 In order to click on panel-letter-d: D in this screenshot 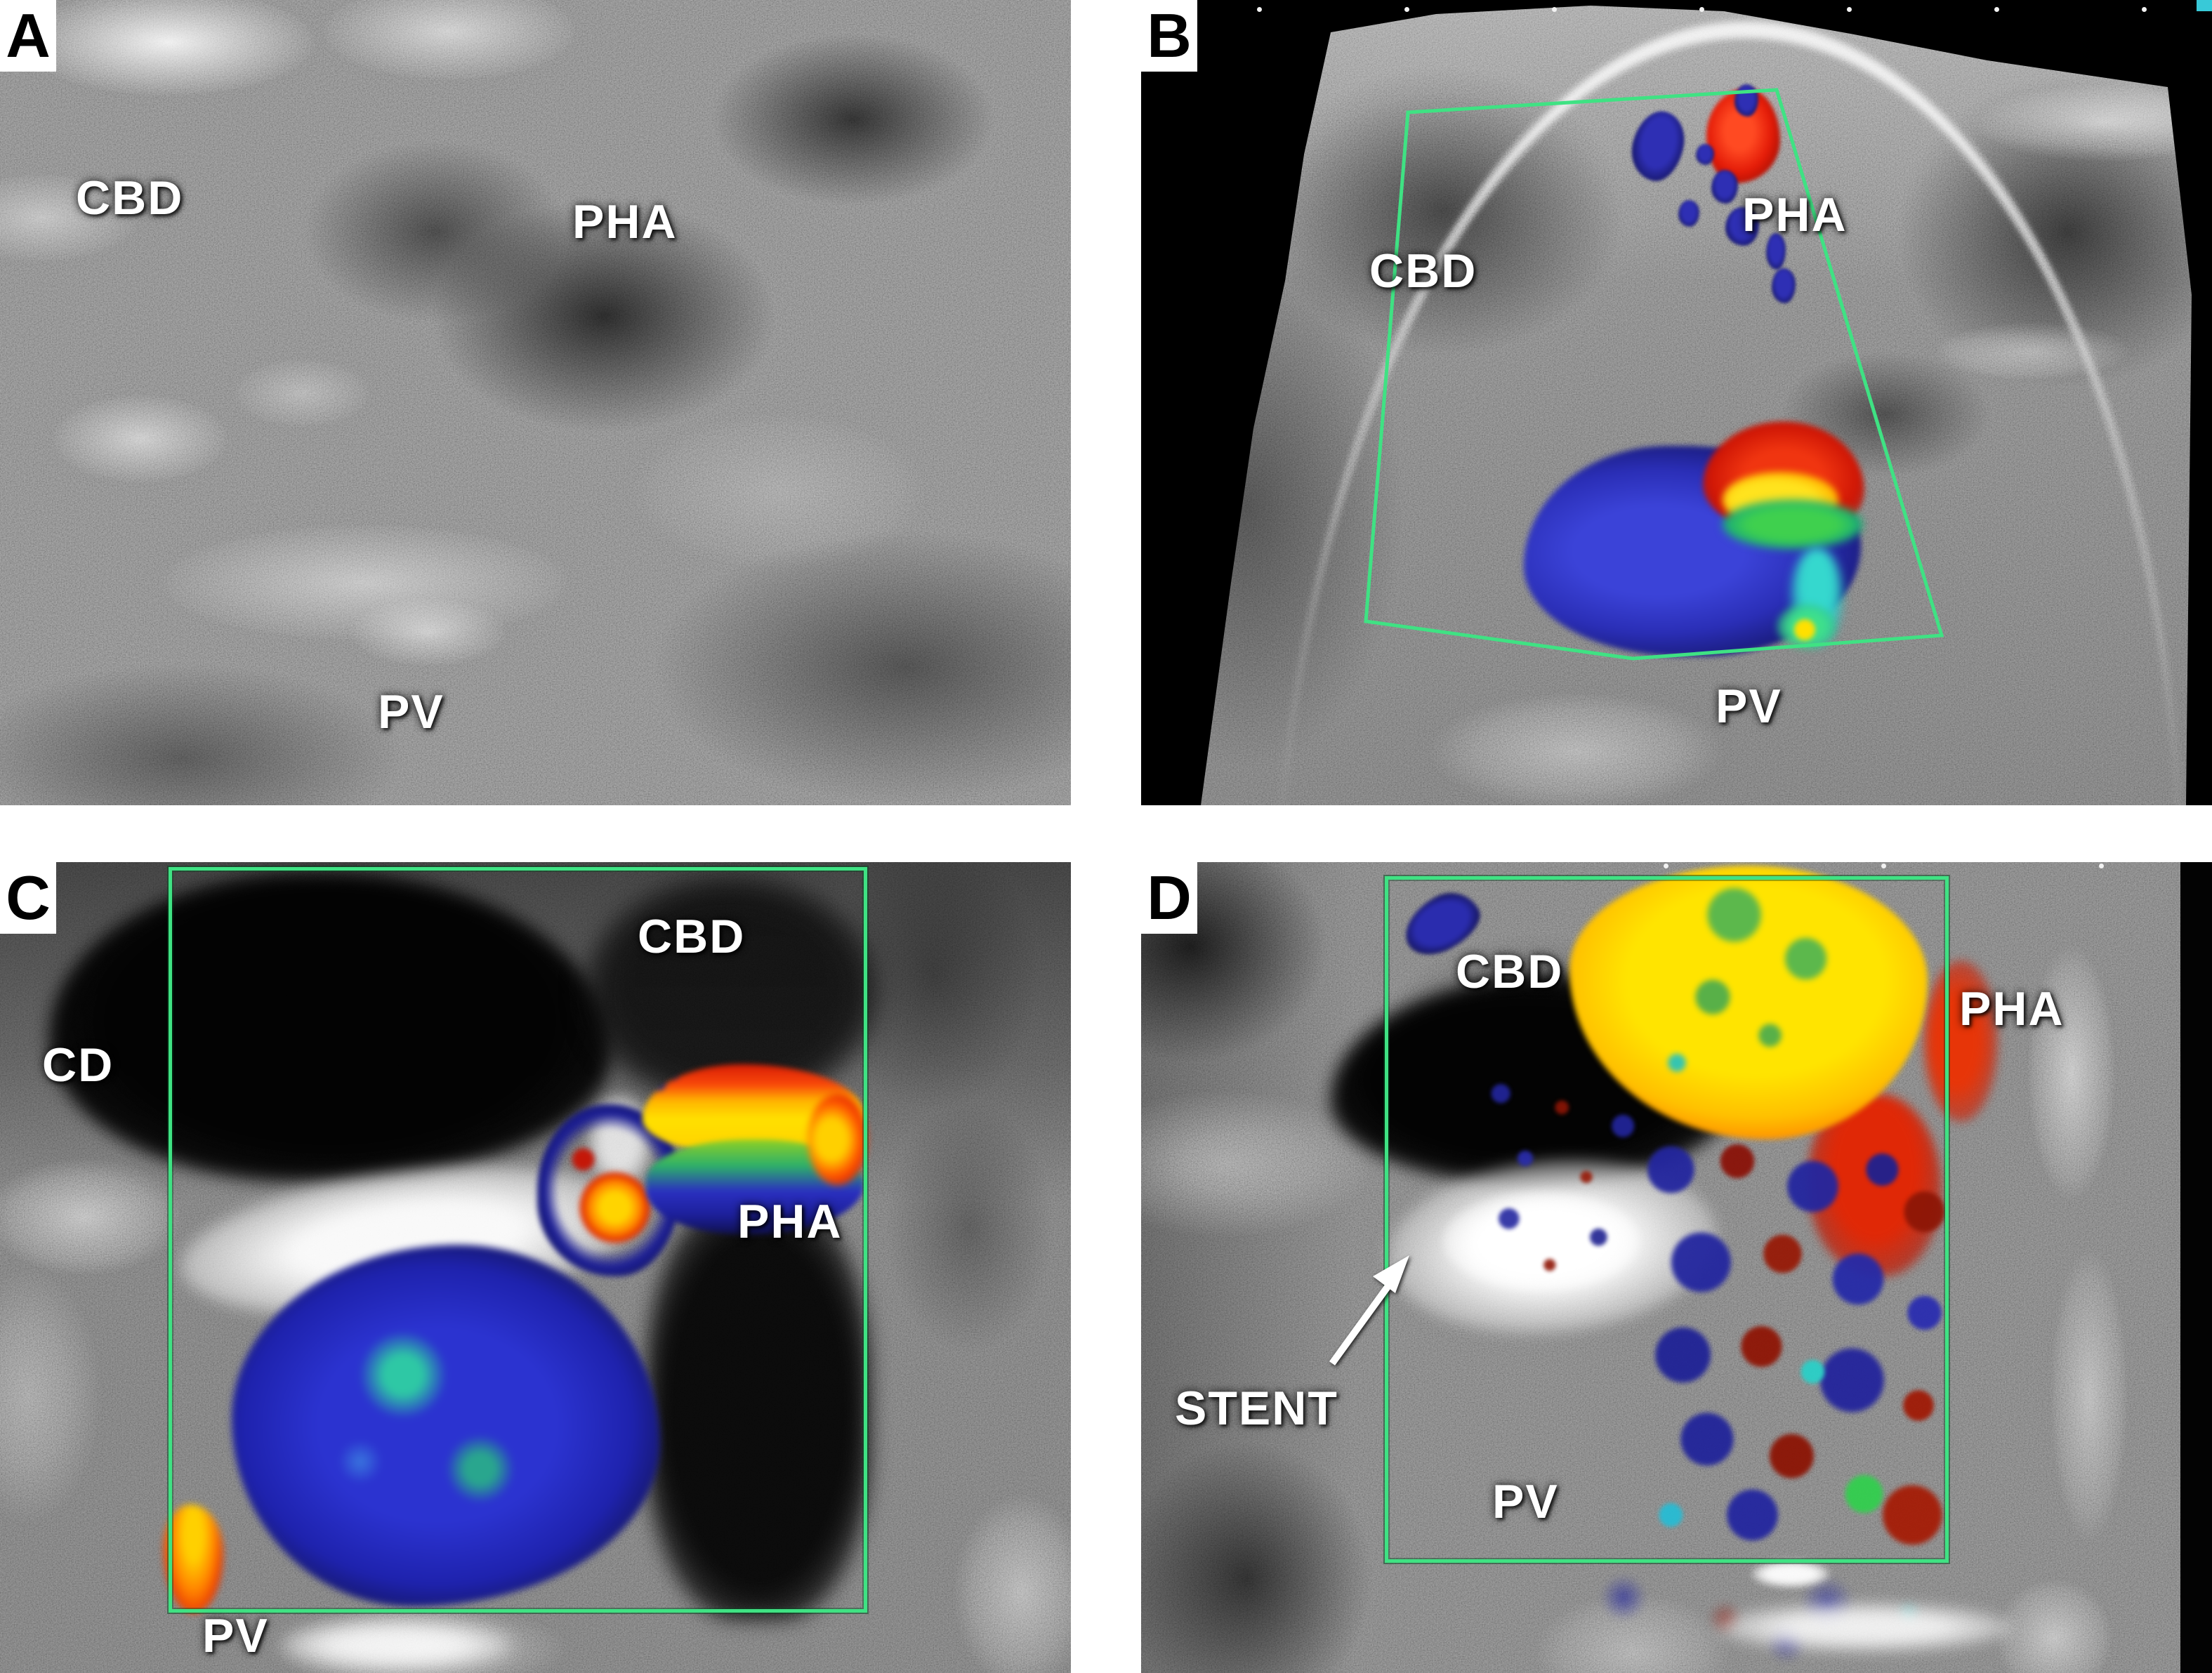, I will do `click(1169, 898)`.